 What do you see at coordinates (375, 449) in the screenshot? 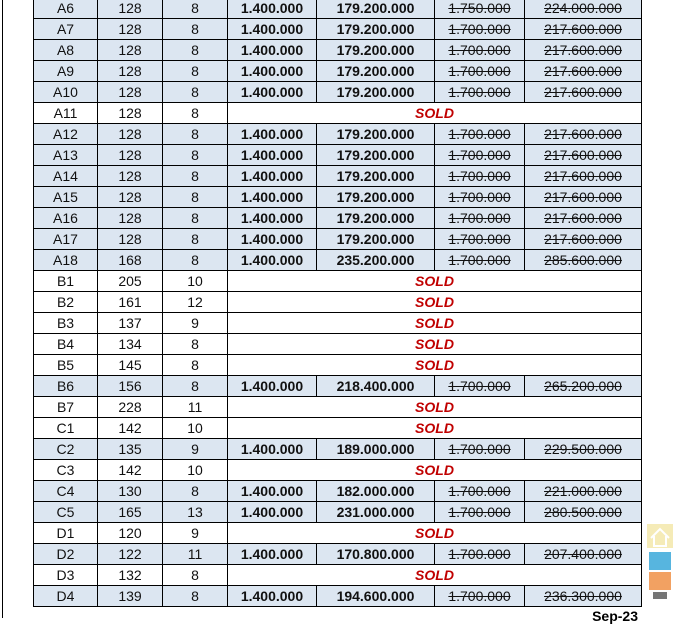
I see `total-price-cell: 189.000.000` at bounding box center [375, 449].